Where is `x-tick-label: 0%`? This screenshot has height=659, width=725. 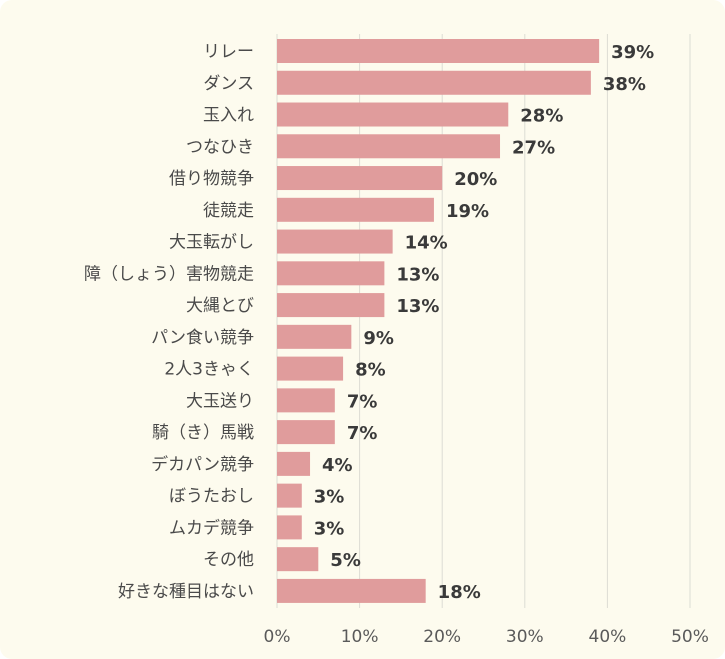
x-tick-label: 0% is located at coordinates (277, 637).